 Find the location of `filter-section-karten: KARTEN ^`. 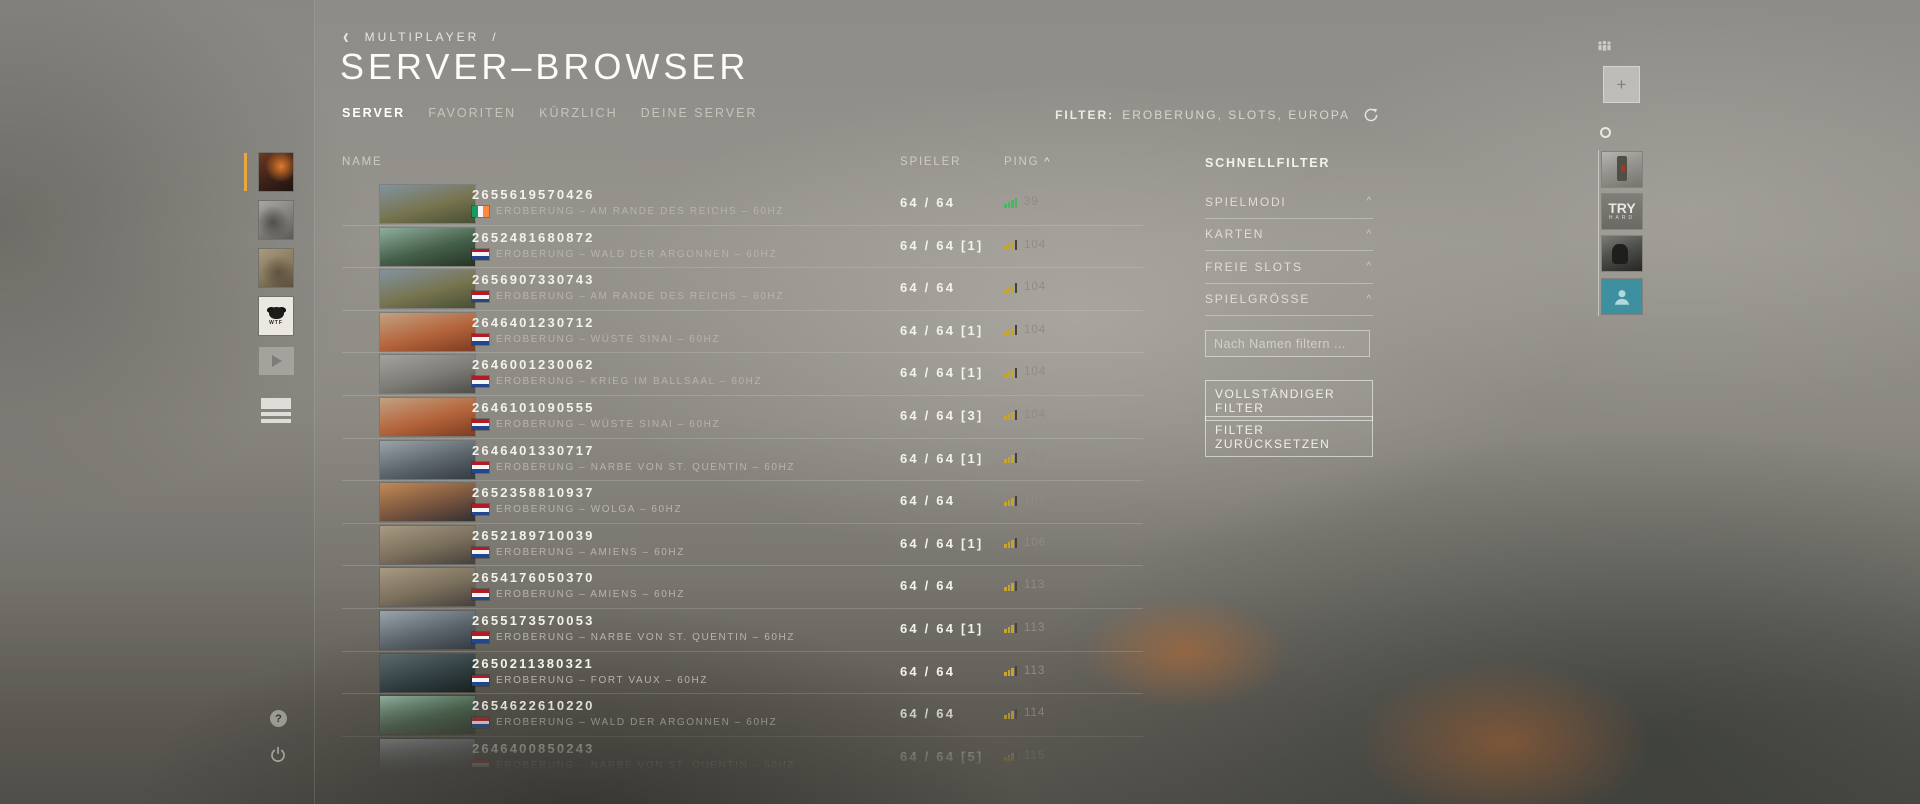

filter-section-karten: KARTEN ^ is located at coordinates (1289, 235).